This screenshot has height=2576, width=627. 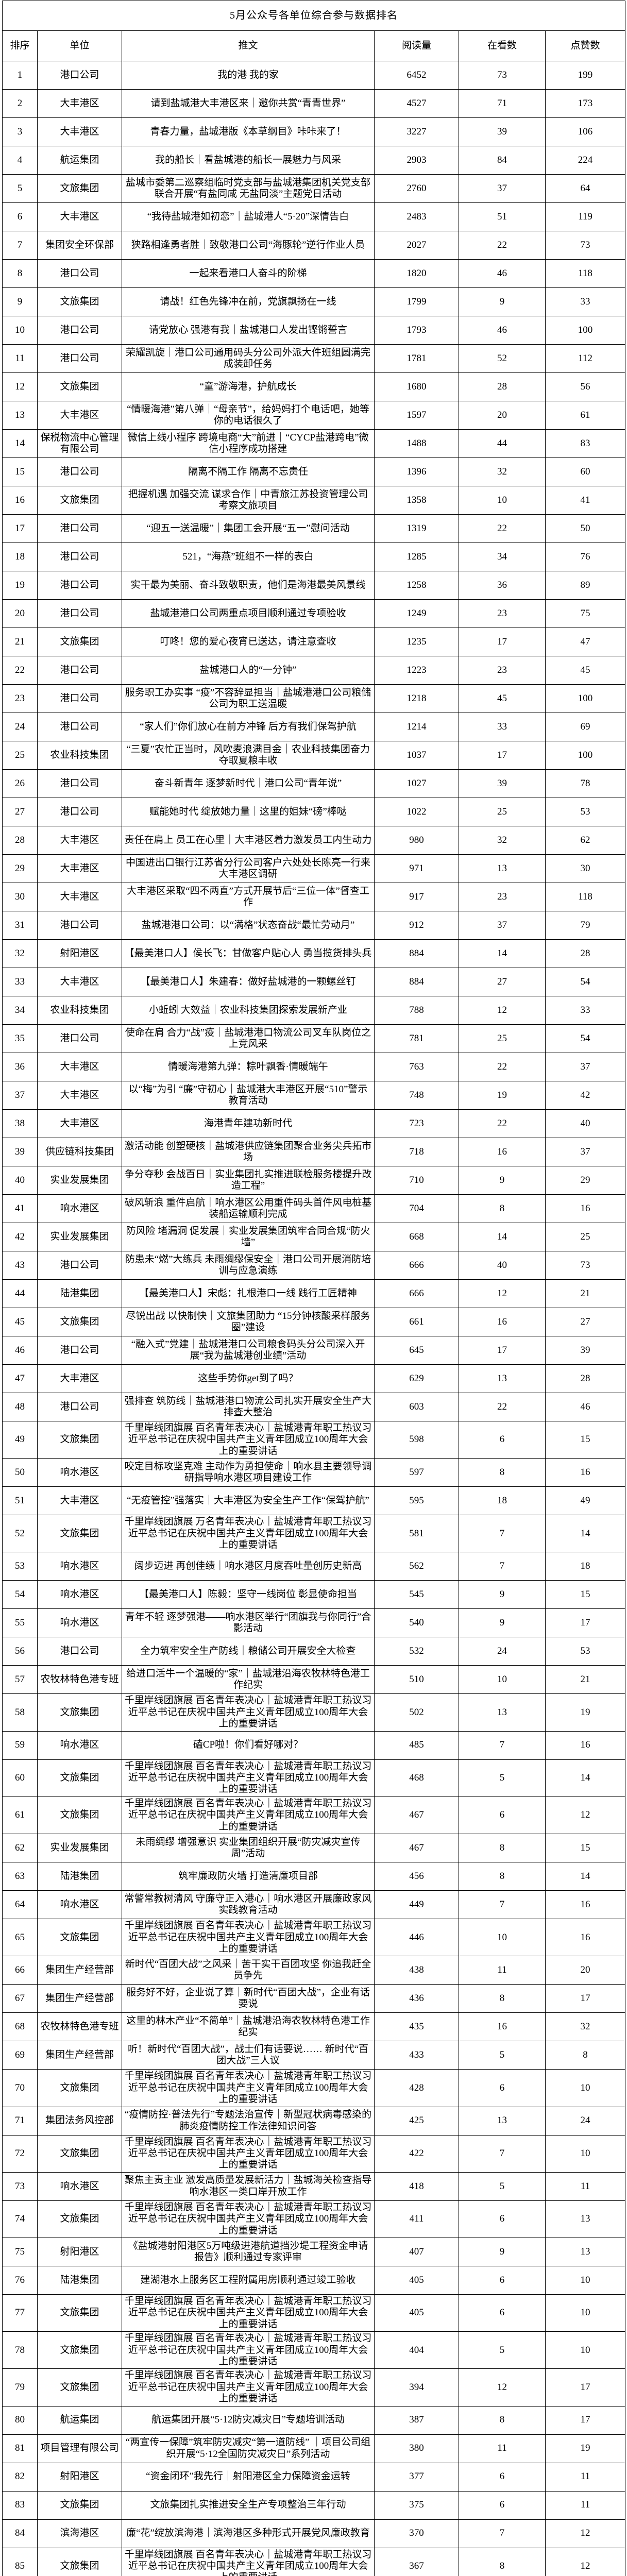 I want to click on rank-cell: 64, so click(x=20, y=1905).